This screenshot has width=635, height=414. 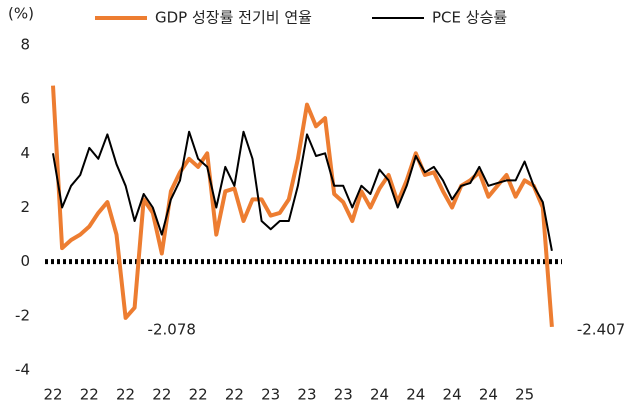 I want to click on annotation: -2.407, so click(x=601, y=329).